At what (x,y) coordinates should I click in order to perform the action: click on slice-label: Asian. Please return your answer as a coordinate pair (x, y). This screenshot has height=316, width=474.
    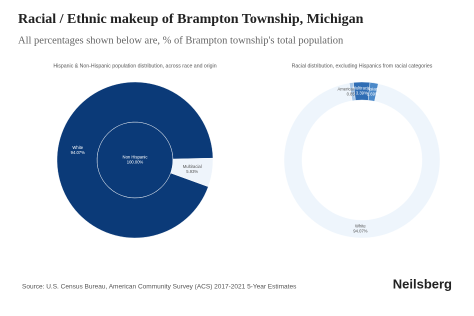
    Looking at the image, I should click on (373, 88).